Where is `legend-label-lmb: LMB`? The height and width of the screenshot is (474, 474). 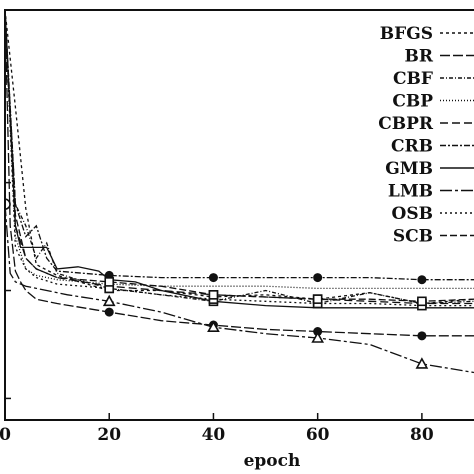
legend-label-lmb: LMB is located at coordinates (410, 192).